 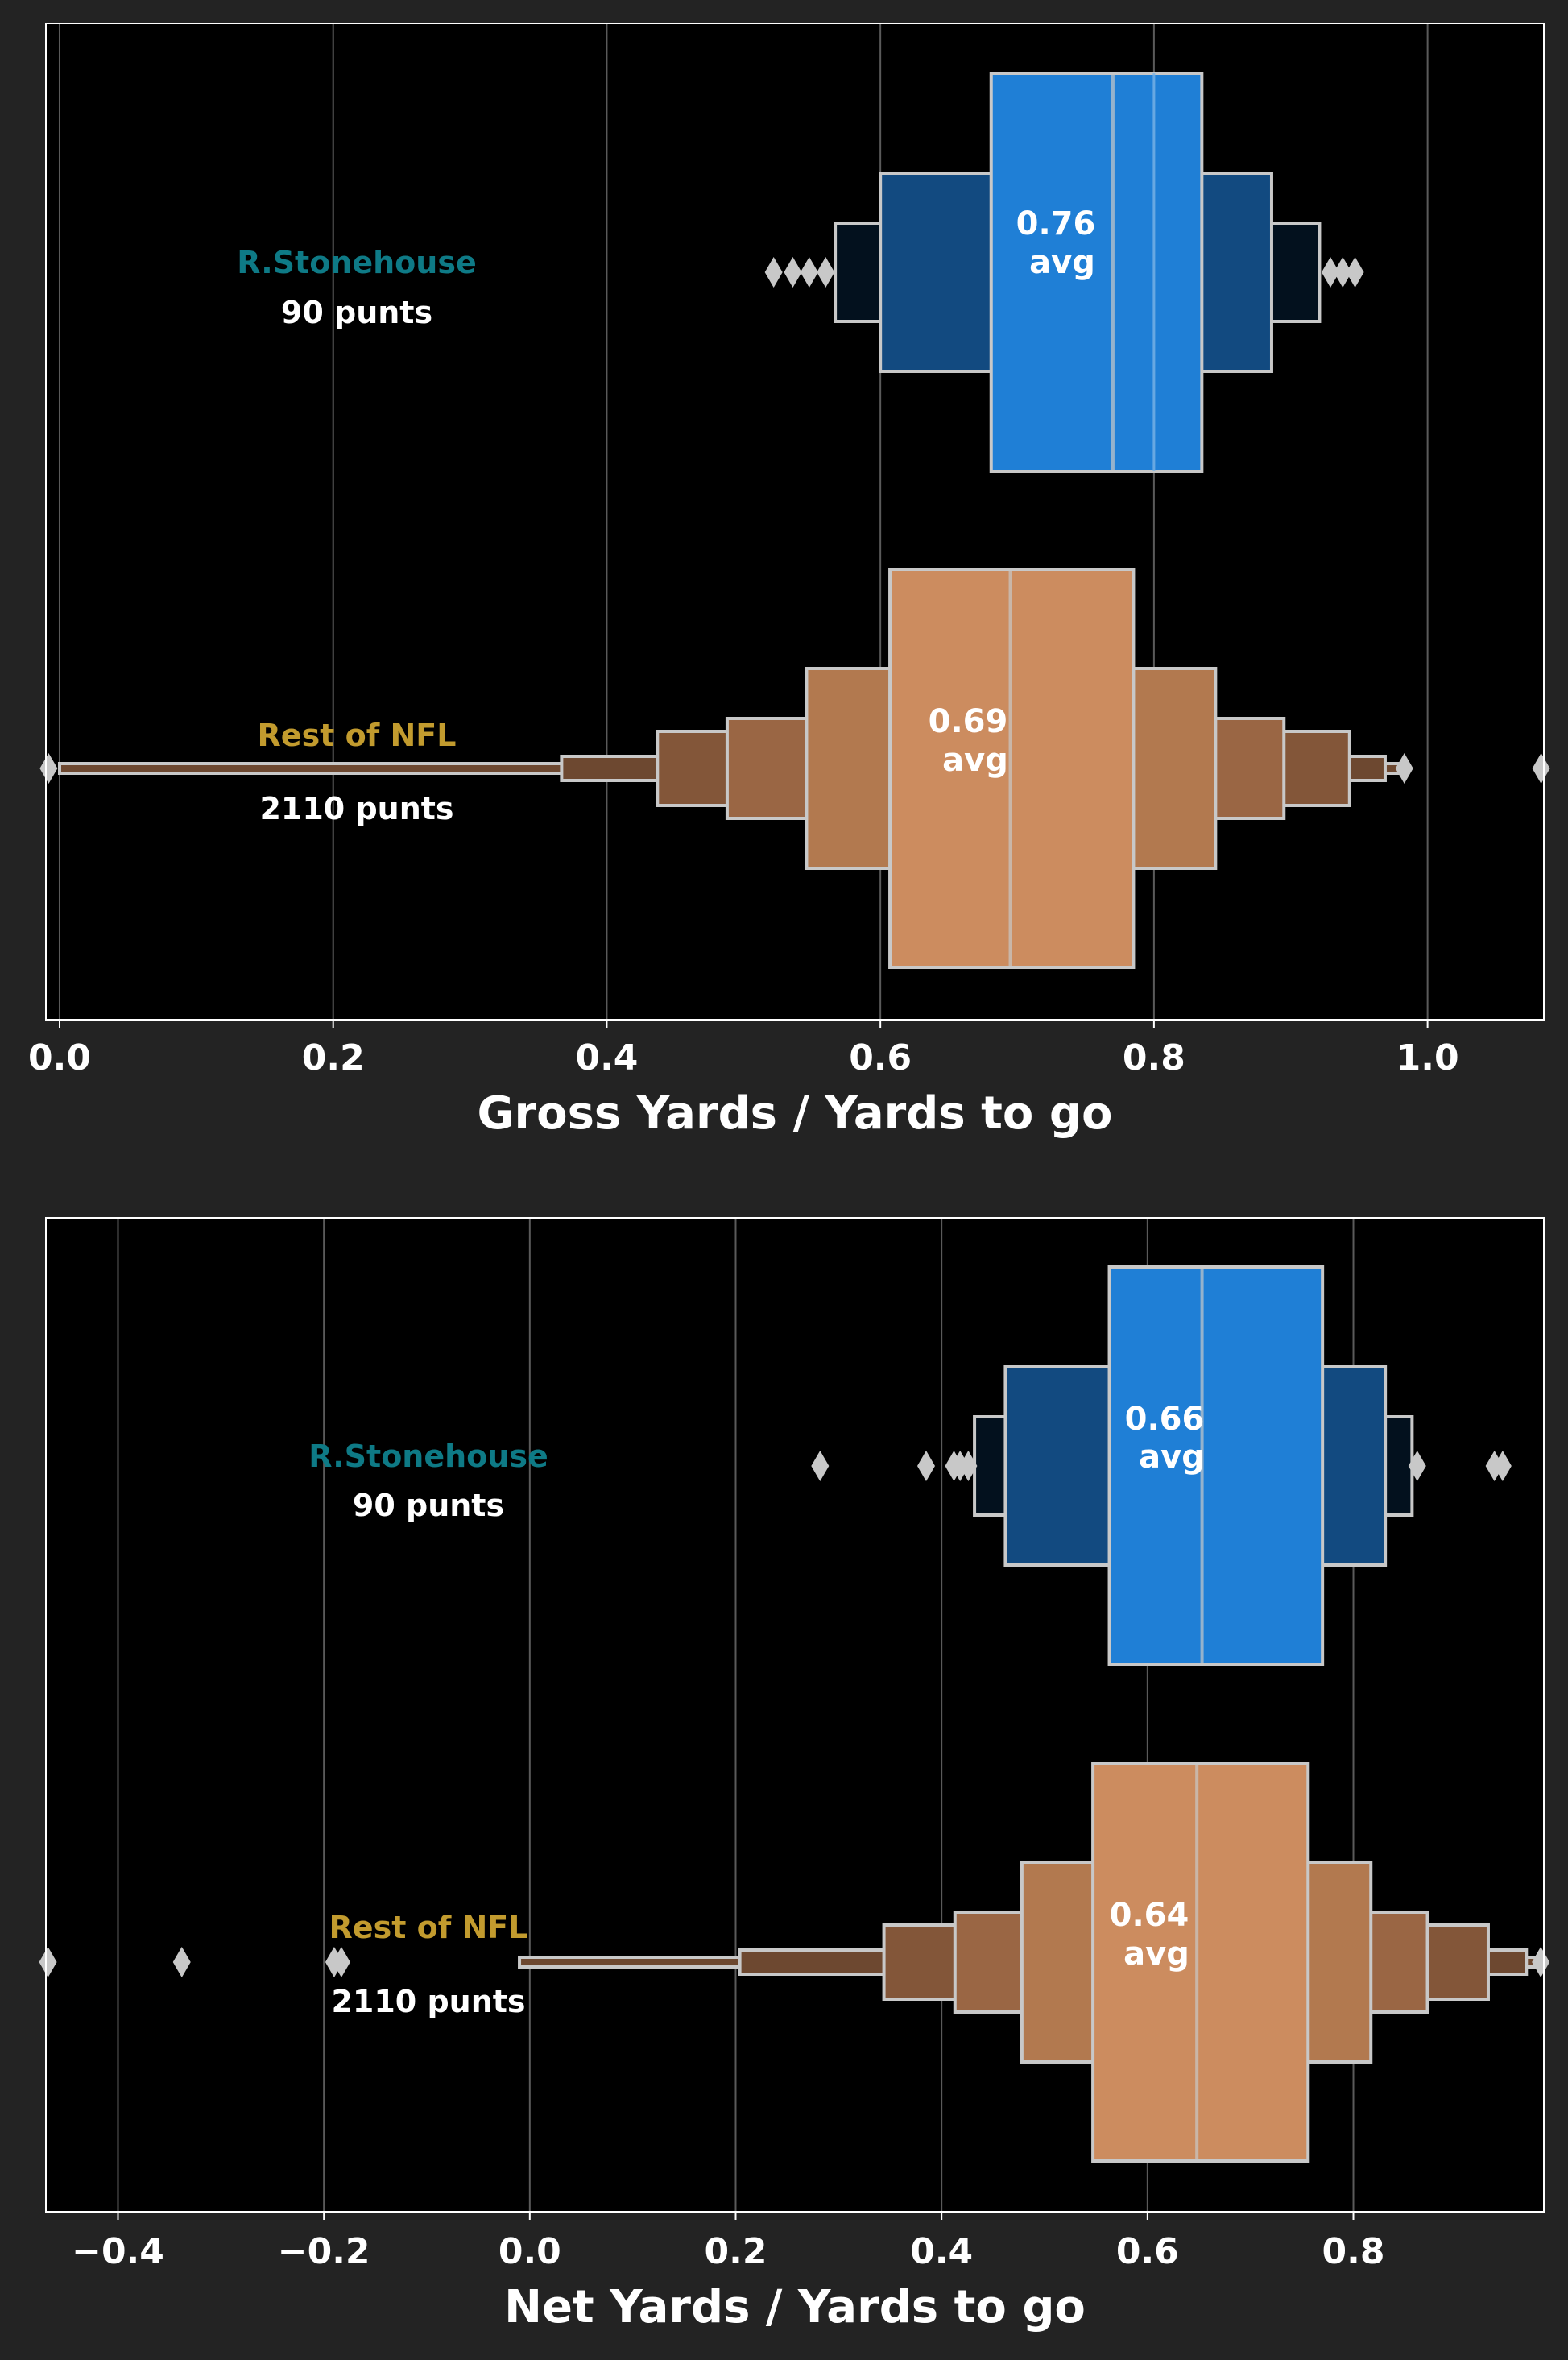 I want to click on avg-value-nfl-net: 0.64, so click(x=1150, y=1916).